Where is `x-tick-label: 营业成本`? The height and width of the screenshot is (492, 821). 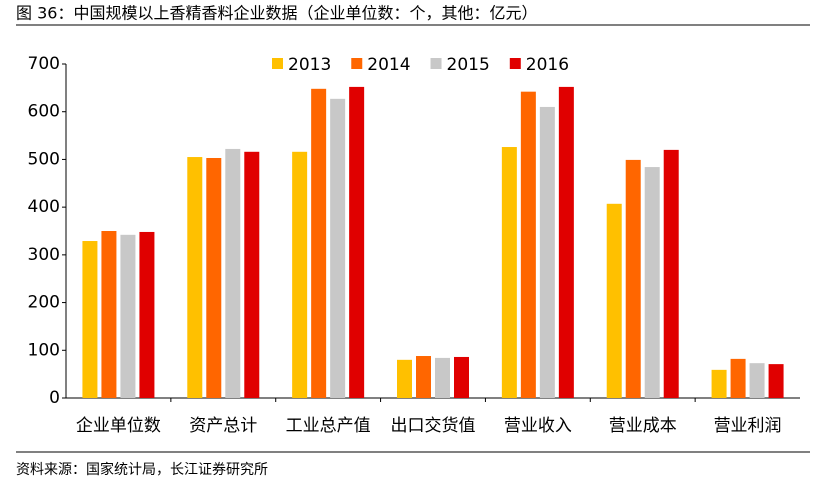 x-tick-label: 营业成本 is located at coordinates (643, 426).